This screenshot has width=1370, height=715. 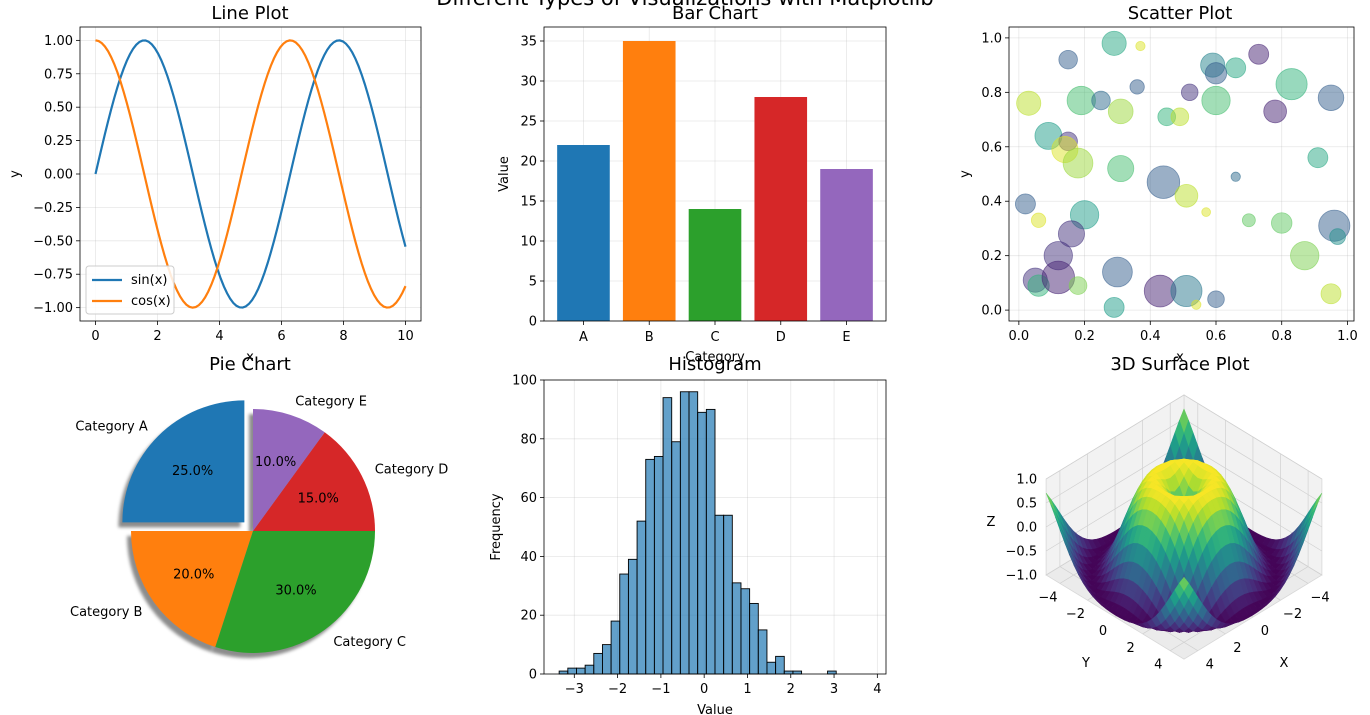 What do you see at coordinates (1347, 336) in the screenshot?
I see `scatter-plot-xtick-label: 1.0` at bounding box center [1347, 336].